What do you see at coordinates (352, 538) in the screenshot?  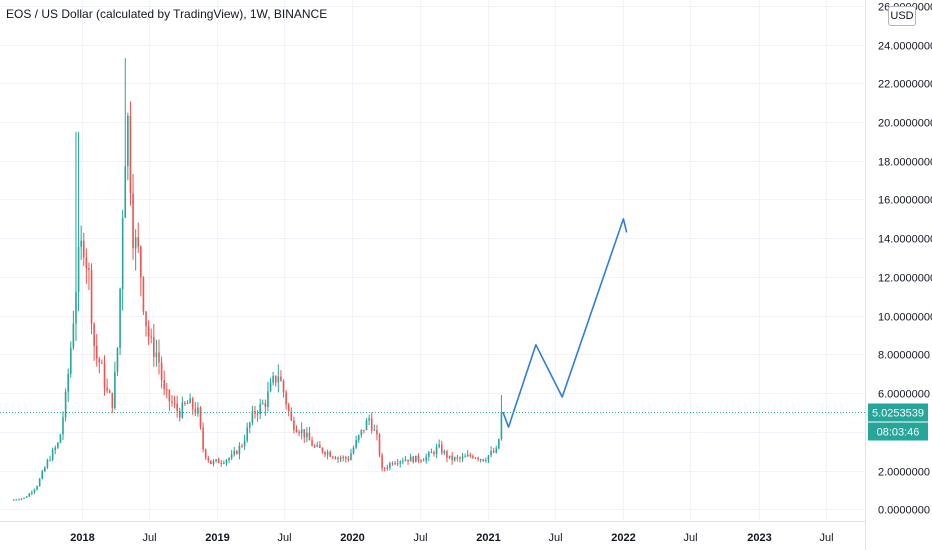 I see `time-tick-label: 2020` at bounding box center [352, 538].